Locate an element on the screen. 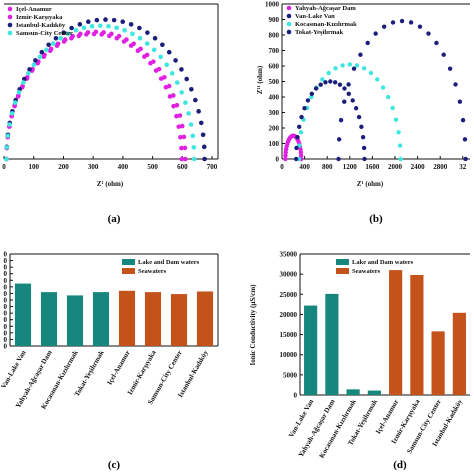 This screenshot has width=474, height=474. panel-d-y-tick-label: 20000 is located at coordinates (289, 315).